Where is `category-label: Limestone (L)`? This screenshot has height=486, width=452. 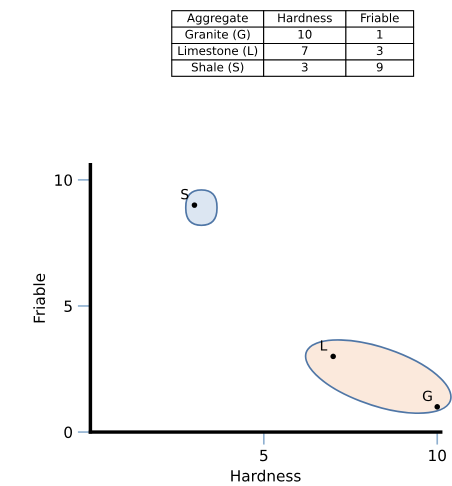
category-label: Limestone (L) is located at coordinates (218, 51).